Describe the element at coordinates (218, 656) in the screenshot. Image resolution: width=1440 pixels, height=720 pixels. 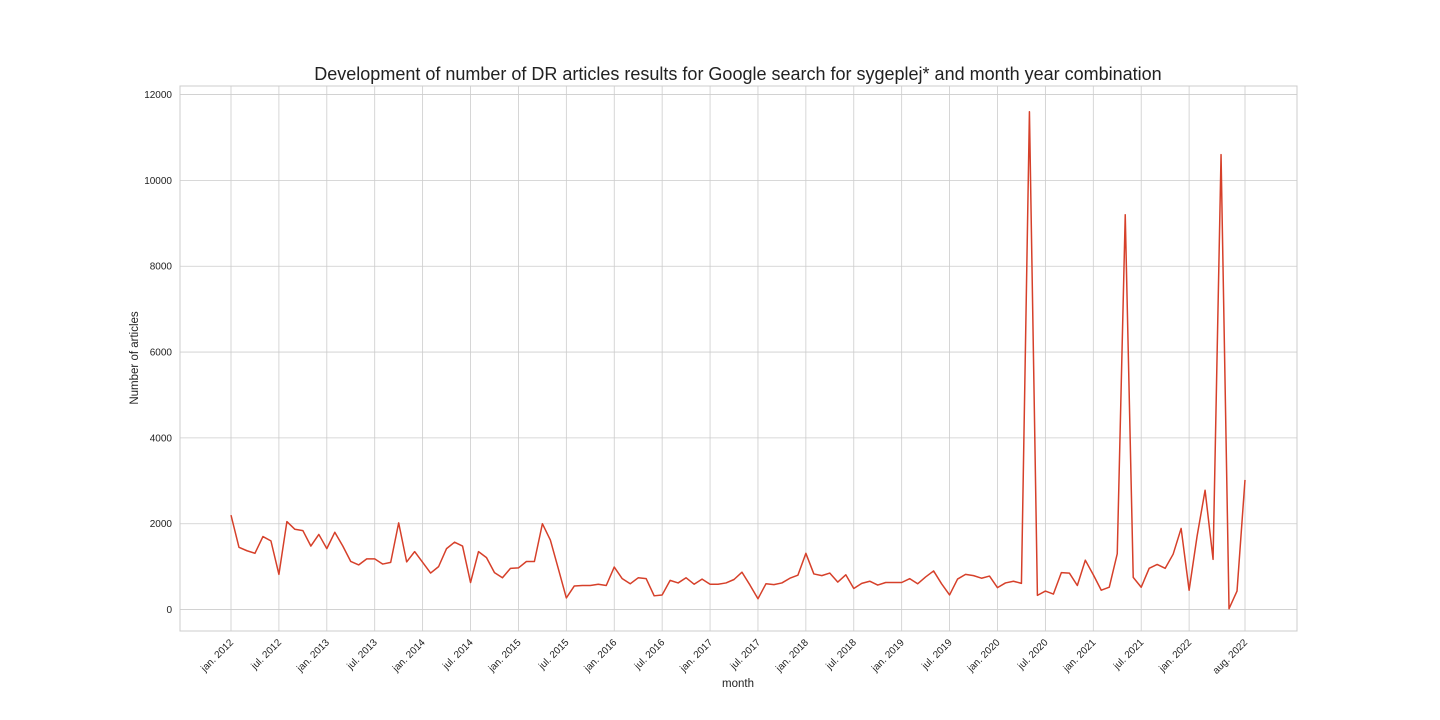
I see `x-tick-label: jan. 2012` at that location.